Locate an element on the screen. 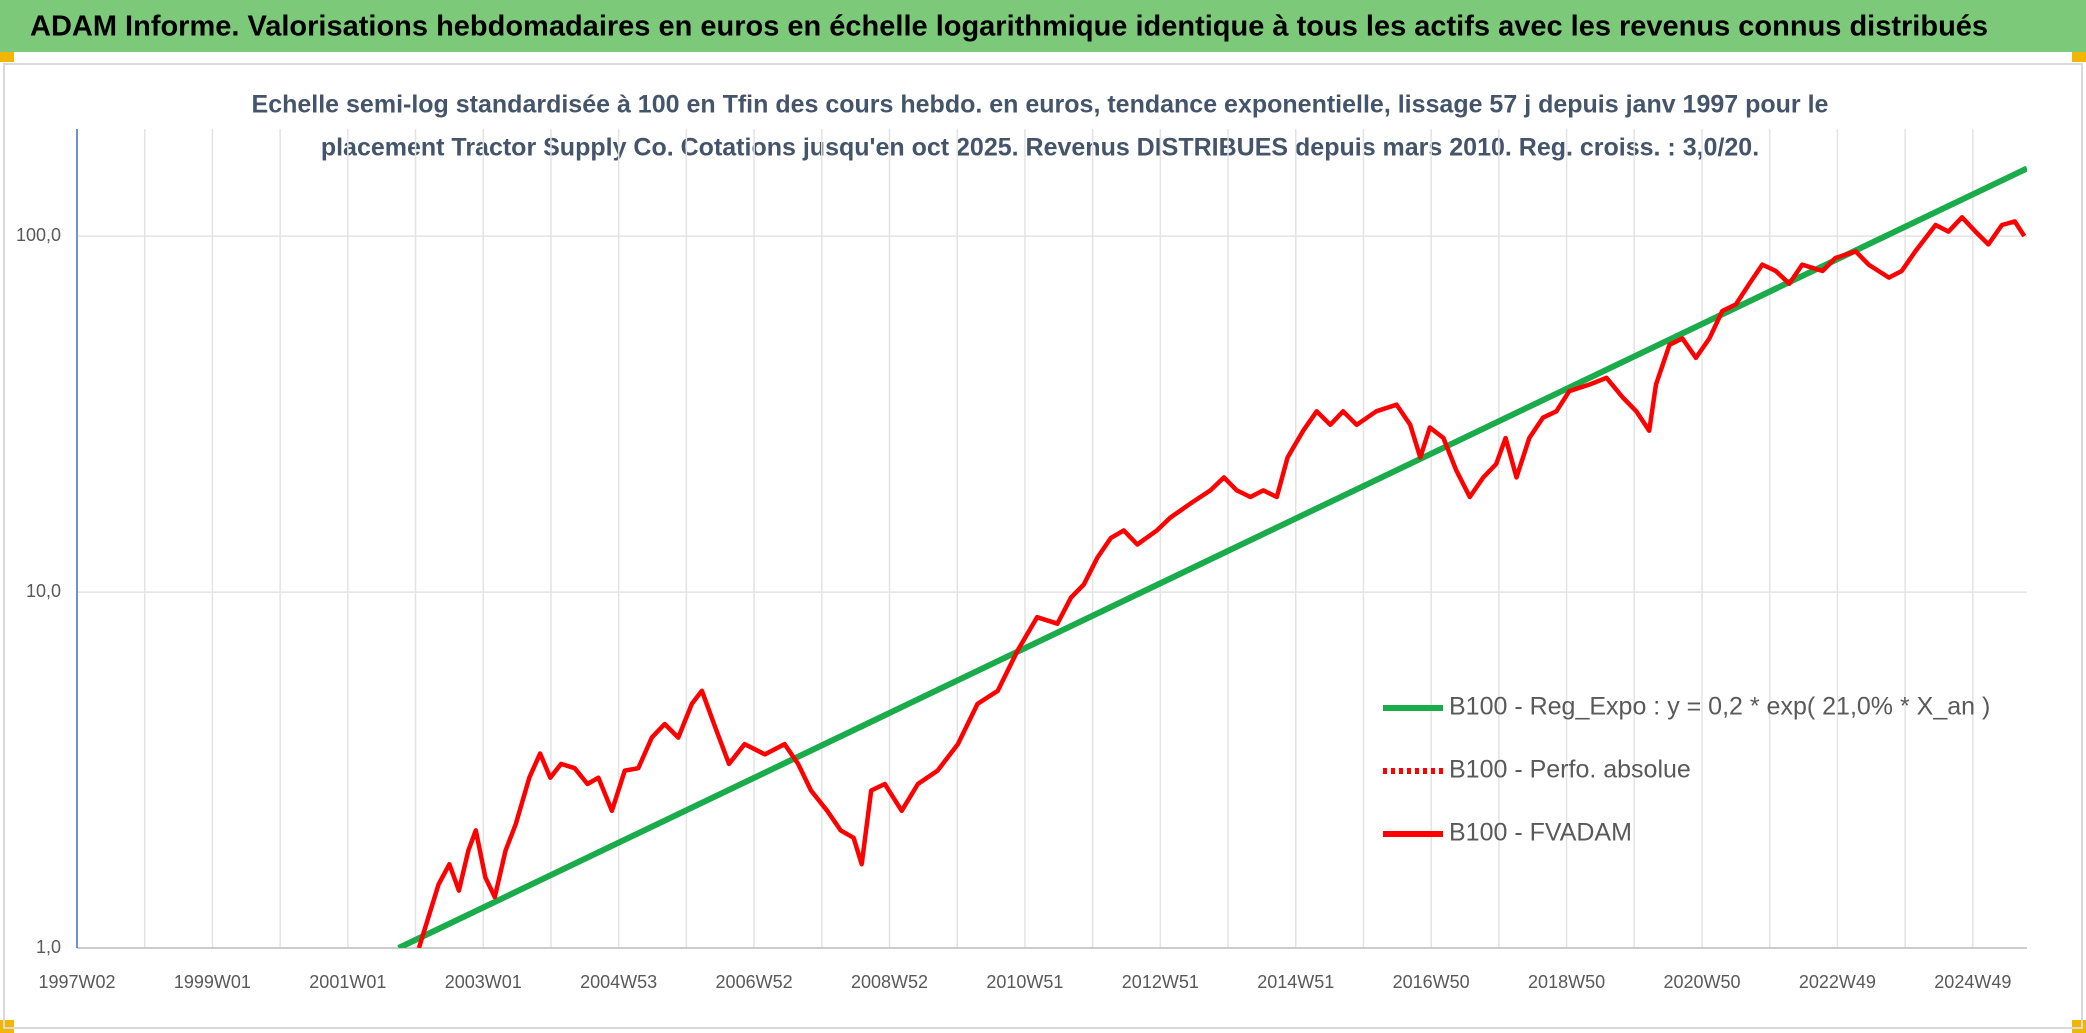 This screenshot has height=1033, width=2086. y-tick-label: 100,0 is located at coordinates (38, 235).